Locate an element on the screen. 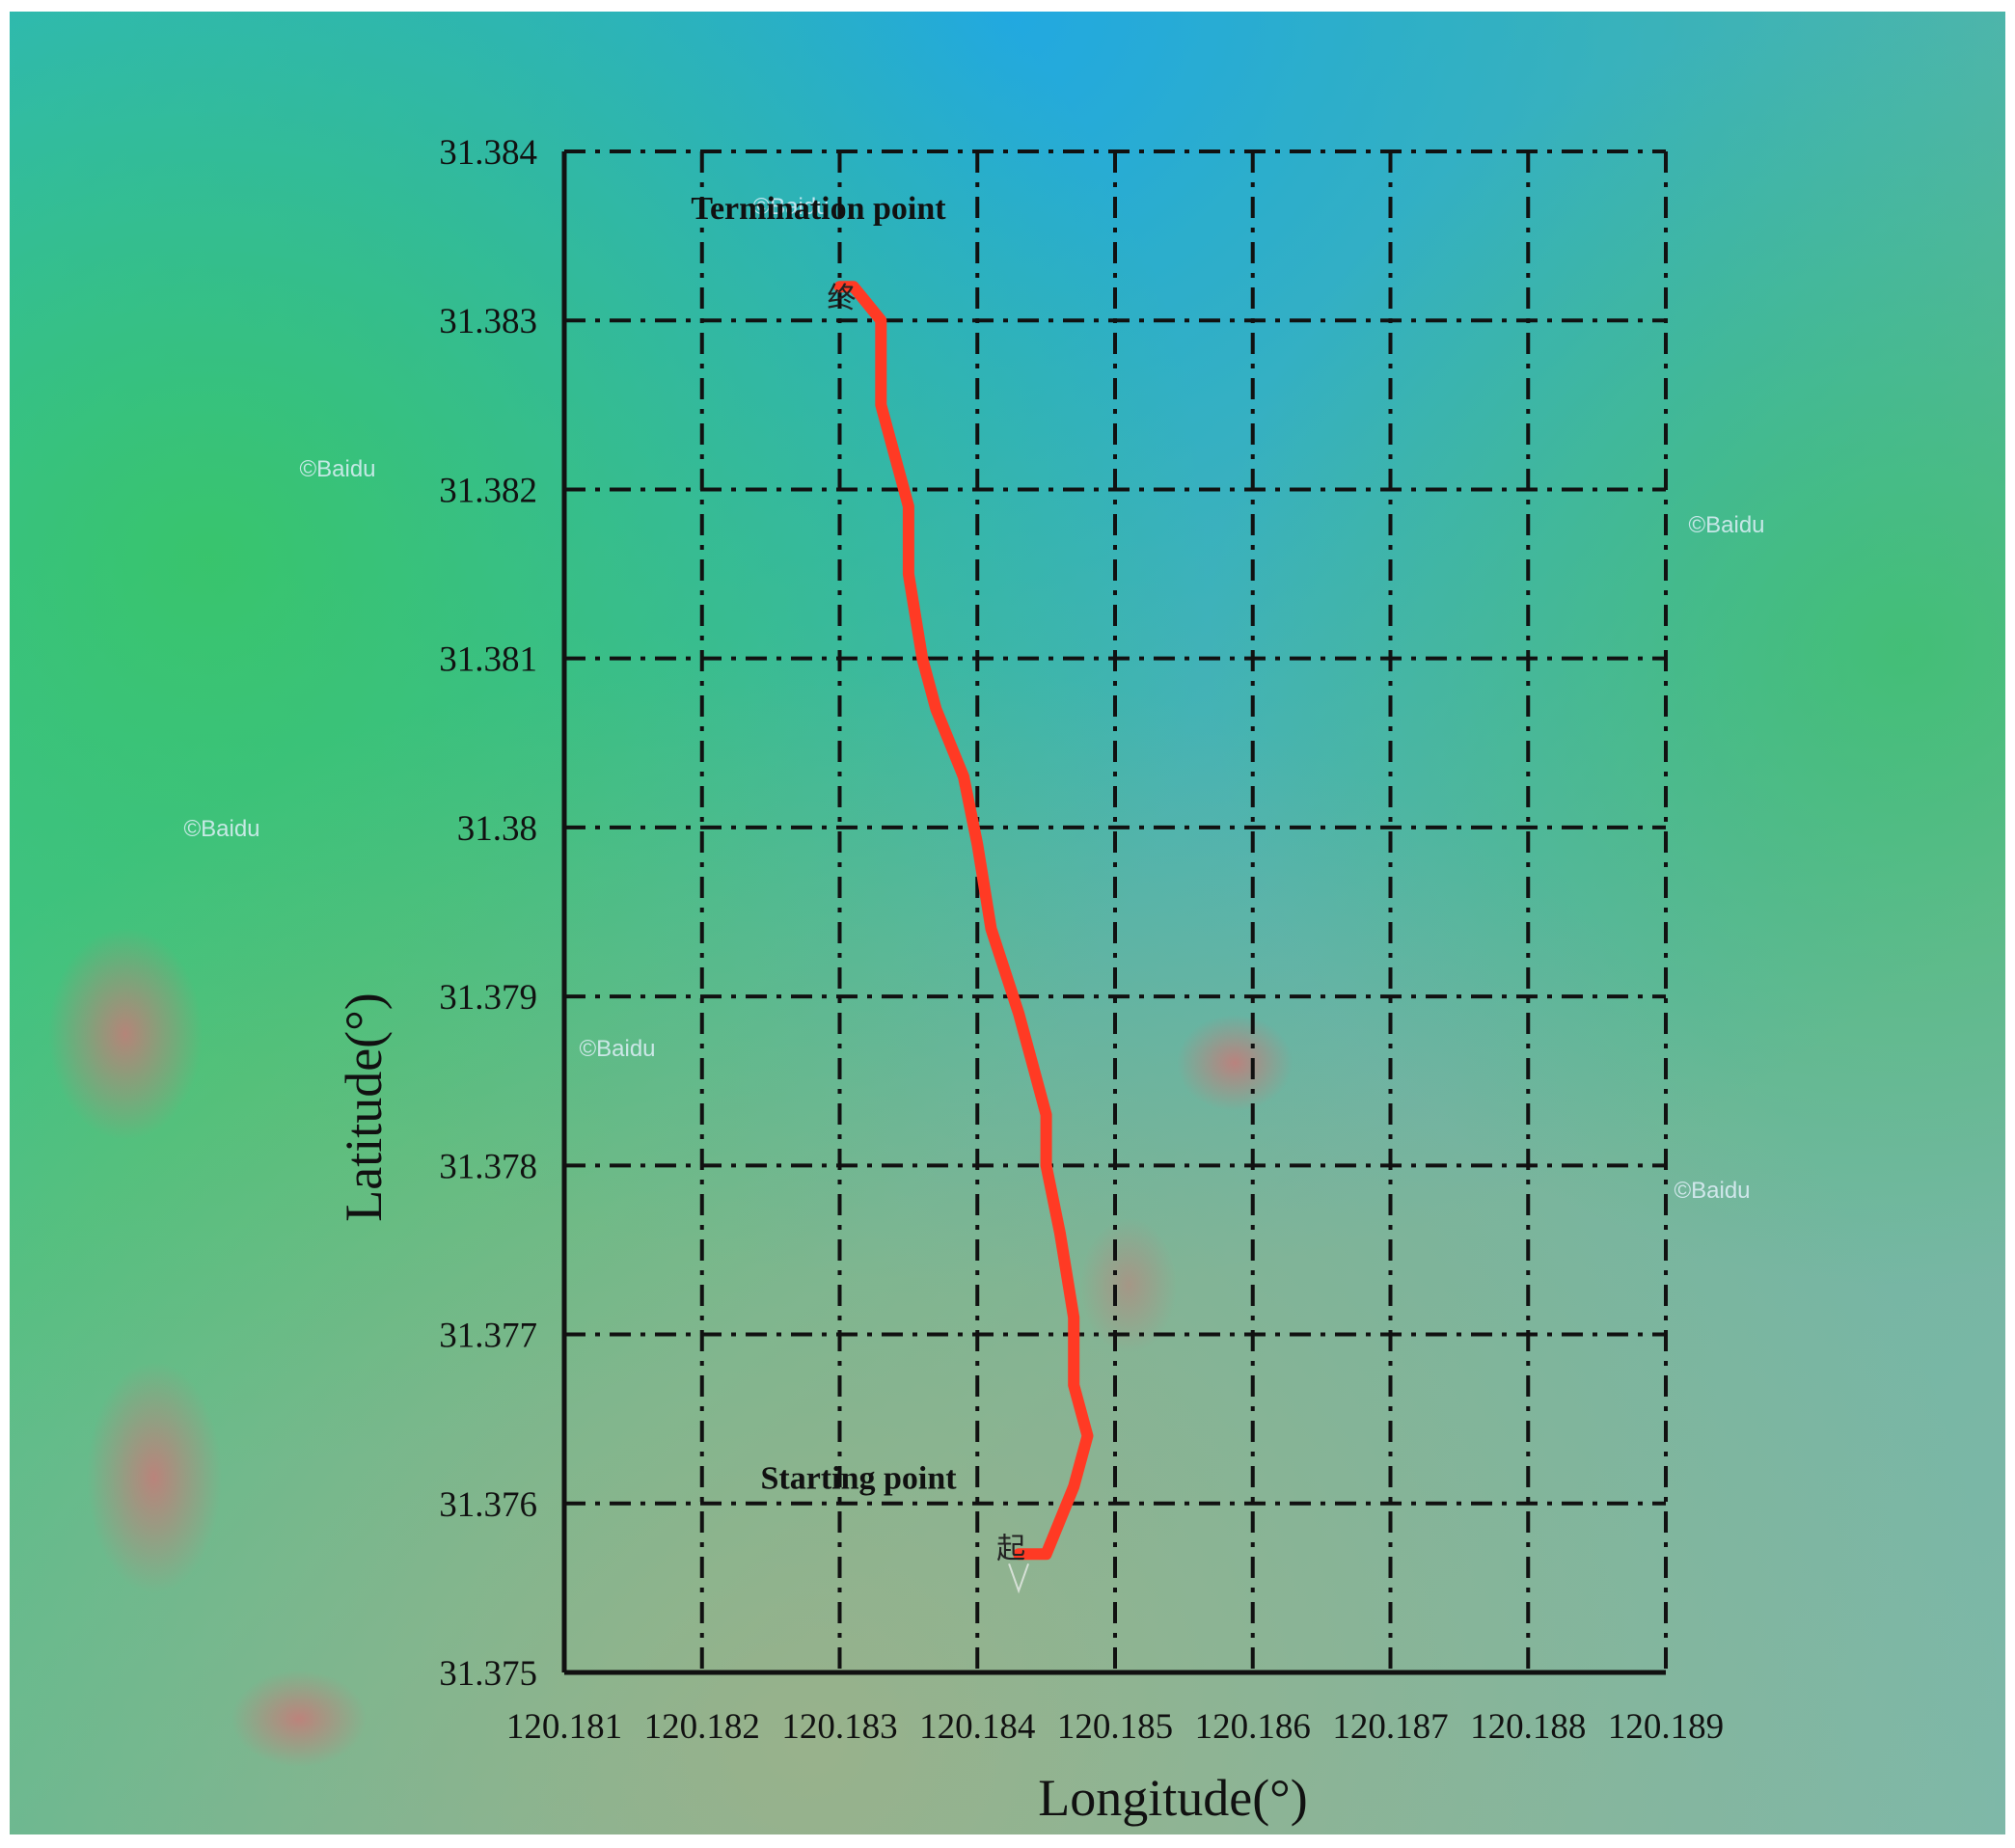 This screenshot has height=1848, width=2015. y-tick-label: 31.381 is located at coordinates (488, 660).